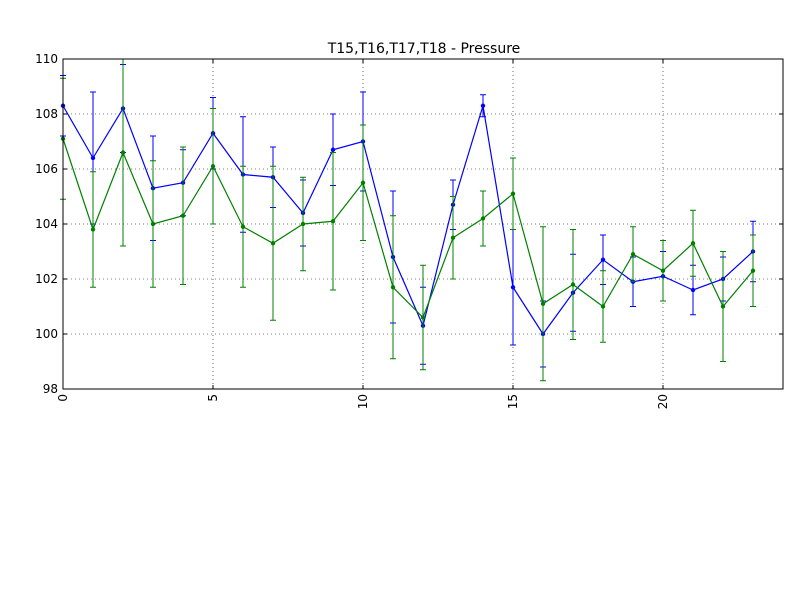  What do you see at coordinates (46, 169) in the screenshot?
I see `y-tick-label: 106` at bounding box center [46, 169].